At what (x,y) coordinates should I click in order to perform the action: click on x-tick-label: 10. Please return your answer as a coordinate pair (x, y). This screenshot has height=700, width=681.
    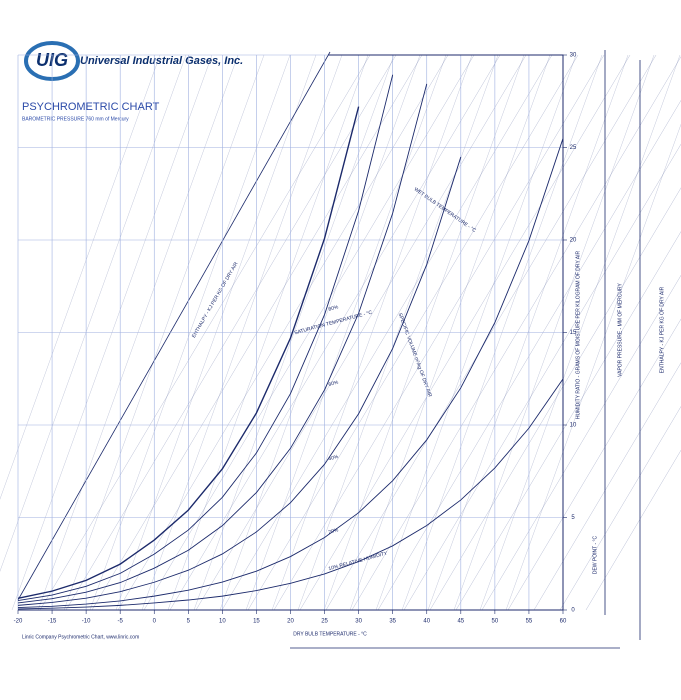
    Looking at the image, I should click on (222, 622).